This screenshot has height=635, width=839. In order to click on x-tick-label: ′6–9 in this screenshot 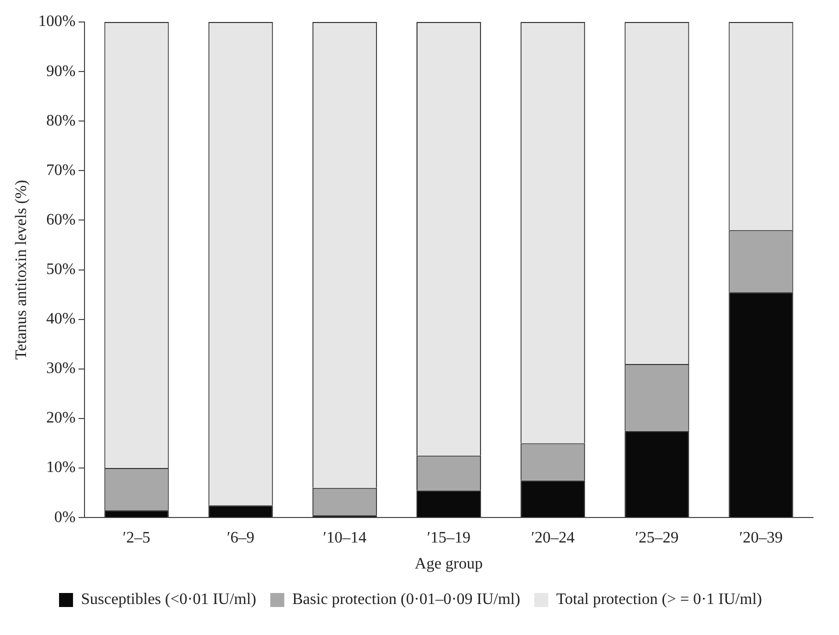, I will do `click(240, 537)`.